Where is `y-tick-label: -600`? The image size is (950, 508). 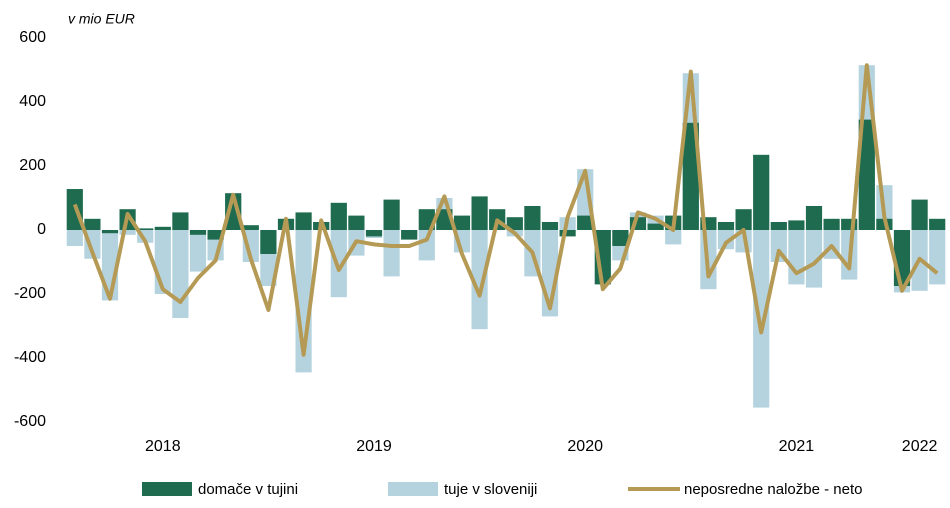 y-tick-label: -600 is located at coordinates (30, 421).